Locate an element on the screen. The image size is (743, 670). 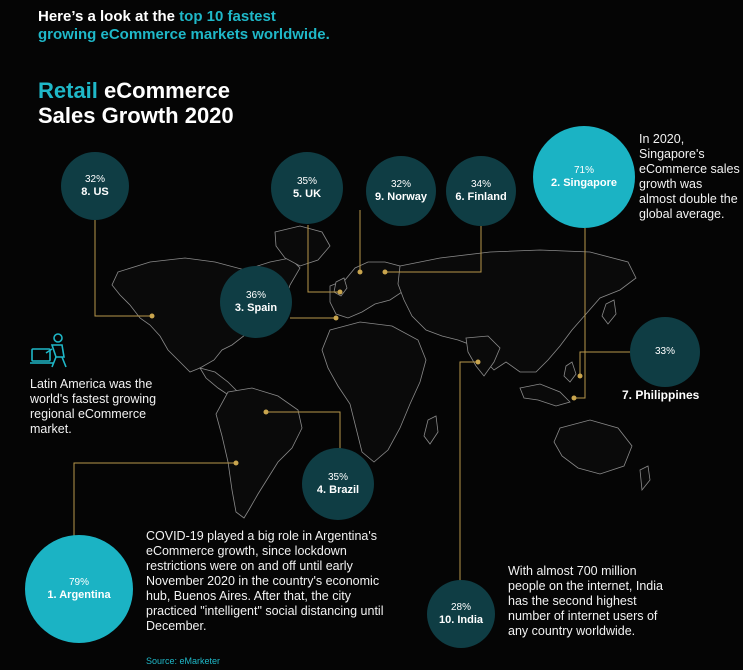
uk-dot is located at coordinates (340, 292).